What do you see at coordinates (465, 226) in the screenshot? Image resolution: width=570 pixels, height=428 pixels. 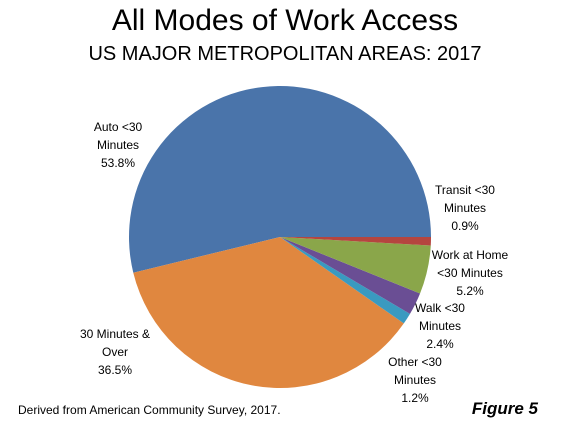 I see `value-label: 0.9%` at bounding box center [465, 226].